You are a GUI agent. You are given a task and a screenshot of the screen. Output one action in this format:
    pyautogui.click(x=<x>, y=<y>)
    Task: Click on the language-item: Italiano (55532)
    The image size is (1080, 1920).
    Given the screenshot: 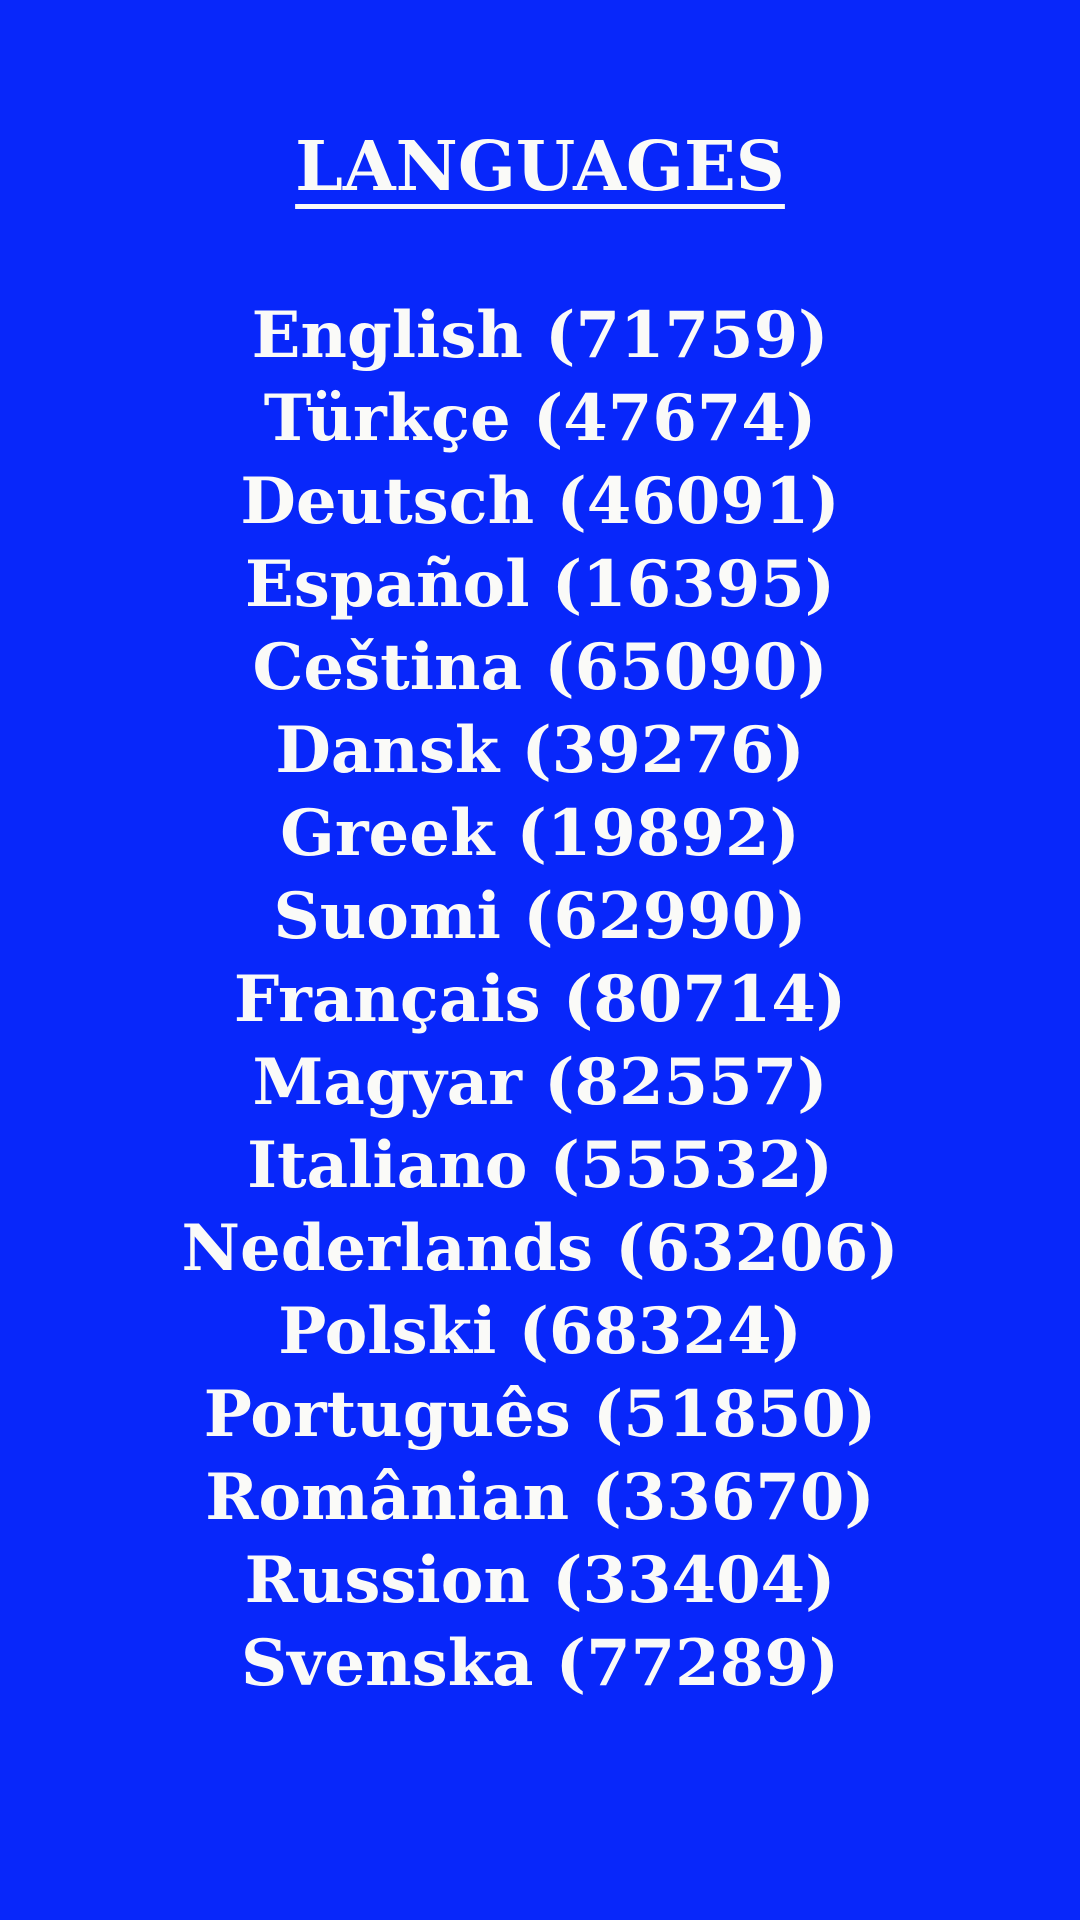 What is the action you would take?
    pyautogui.click(x=540, y=1166)
    